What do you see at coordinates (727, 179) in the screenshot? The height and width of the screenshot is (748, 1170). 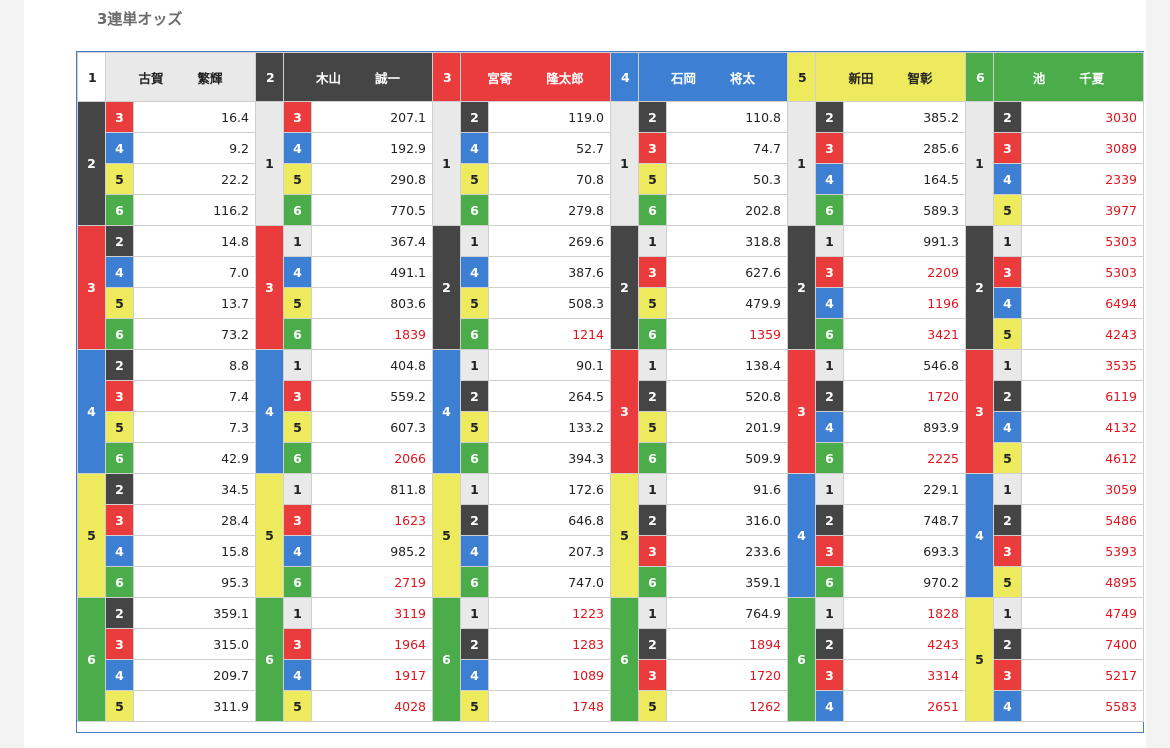 I see `odds-value-cell: 50.3` at bounding box center [727, 179].